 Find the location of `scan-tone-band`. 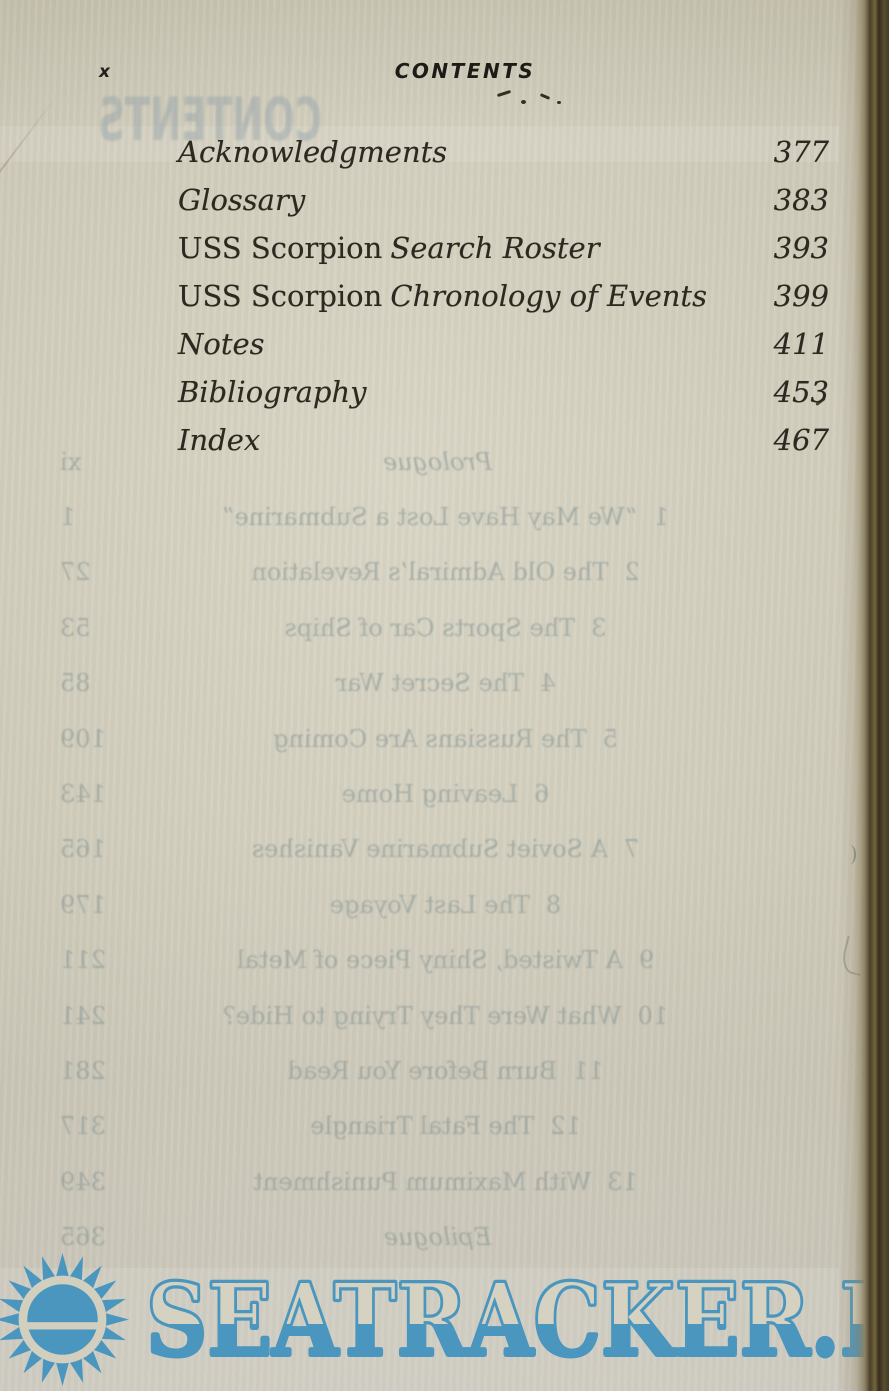

scan-tone-band is located at coordinates (419, 1329).